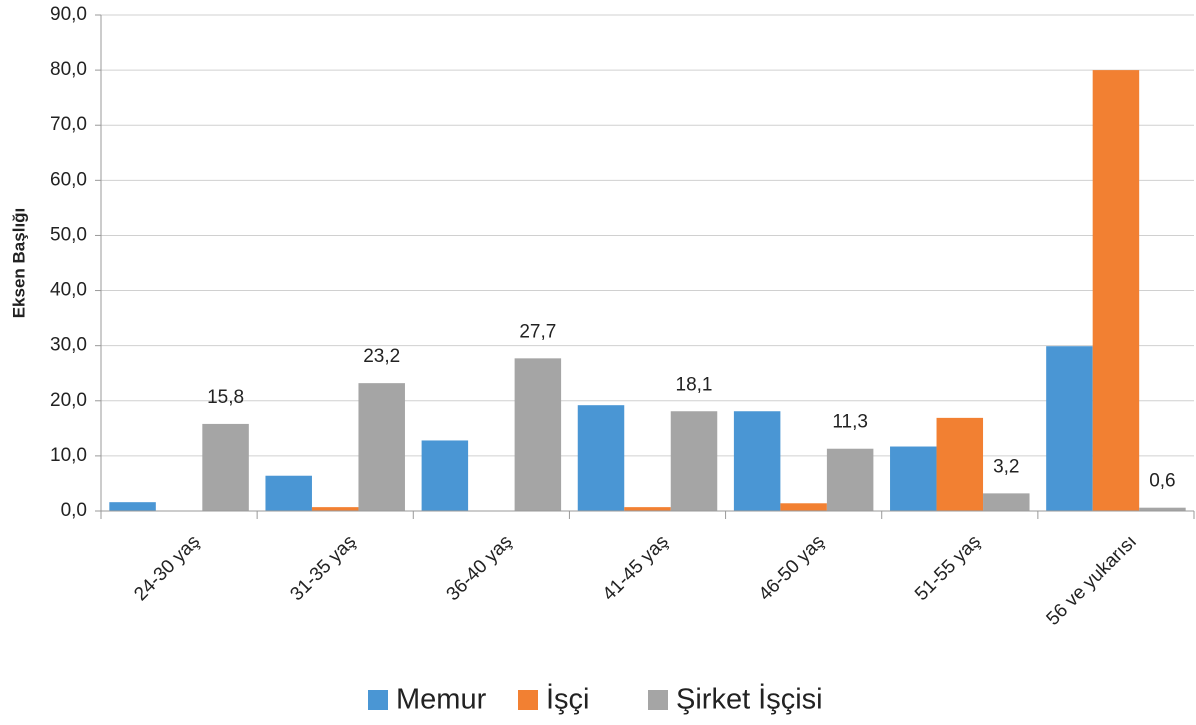 This screenshot has width=1196, height=725. Describe the element at coordinates (441, 700) in the screenshot. I see `legend-label: Memur` at that location.